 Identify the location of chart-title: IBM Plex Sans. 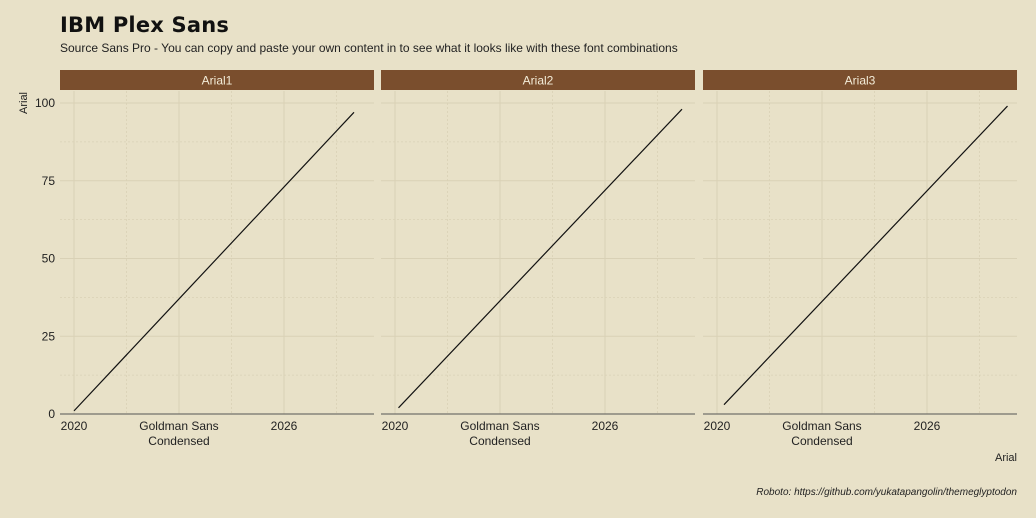
(145, 25).